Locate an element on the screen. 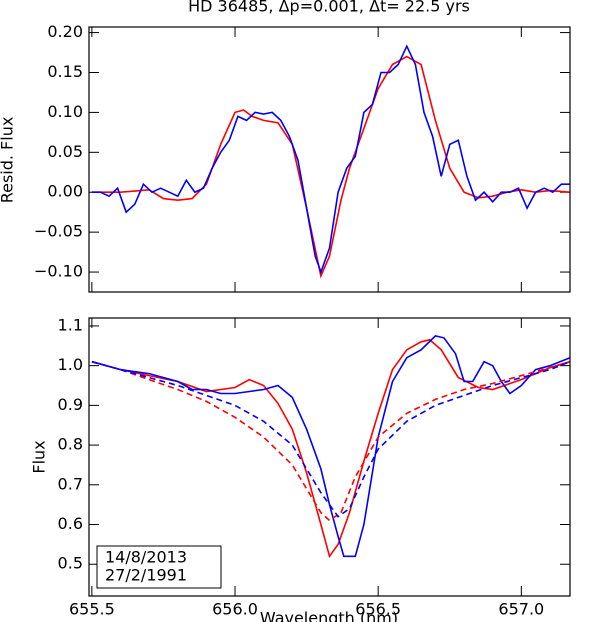 Image resolution: width=598 pixels, height=622 pixels. y-tick-label: 1.1 is located at coordinates (70, 324).